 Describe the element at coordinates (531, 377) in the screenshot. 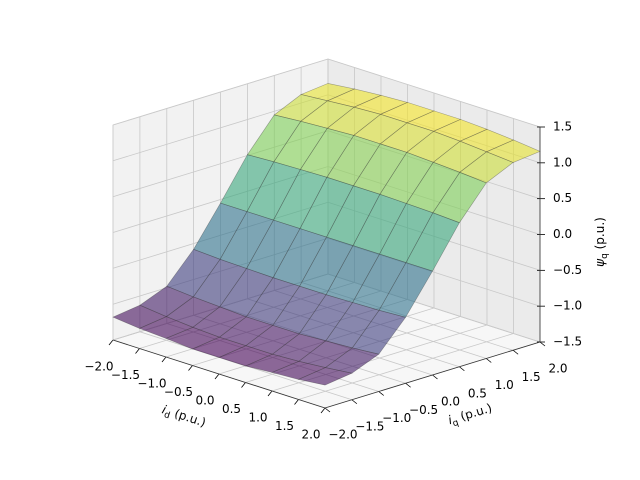

I see `y-tick-label: 1.5` at that location.